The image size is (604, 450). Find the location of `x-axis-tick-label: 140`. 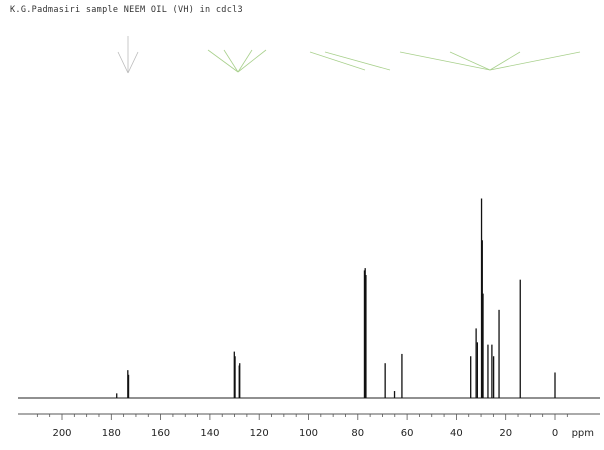

x-axis-tick-label: 140 is located at coordinates (209, 433).